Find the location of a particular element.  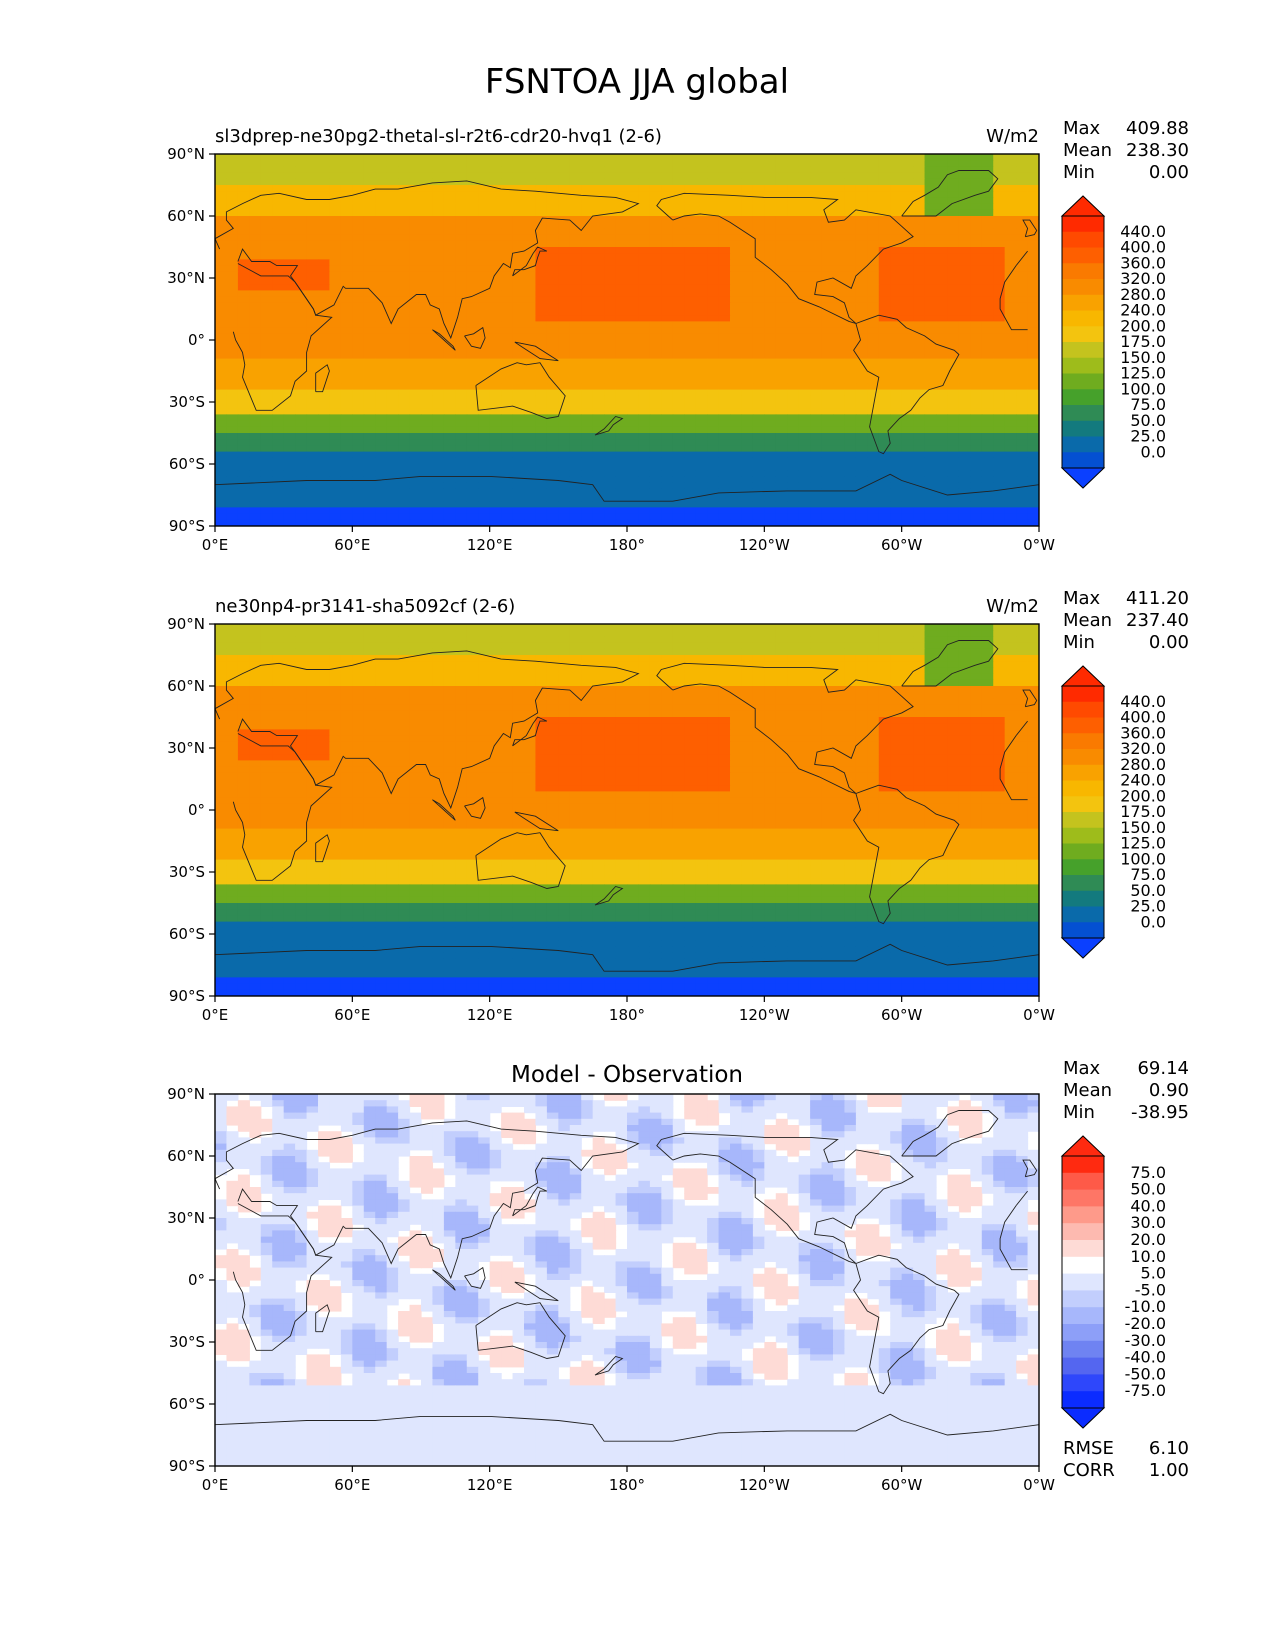

x-tick-label: 120°W is located at coordinates (764, 1015).